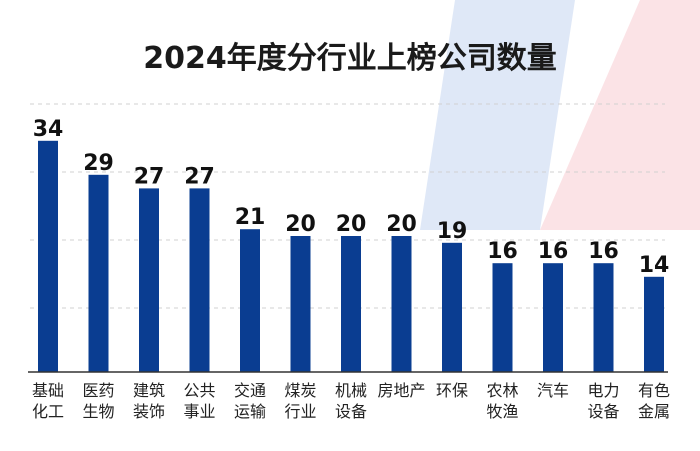 The width and height of the screenshot is (700, 451). Describe the element at coordinates (553, 390) in the screenshot. I see `category-label-11: 汽车` at that location.